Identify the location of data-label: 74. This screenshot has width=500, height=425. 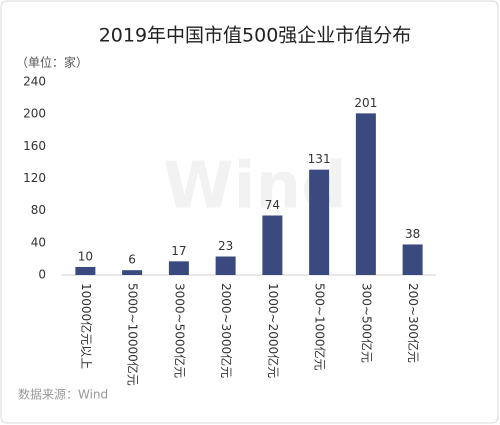
(272, 205).